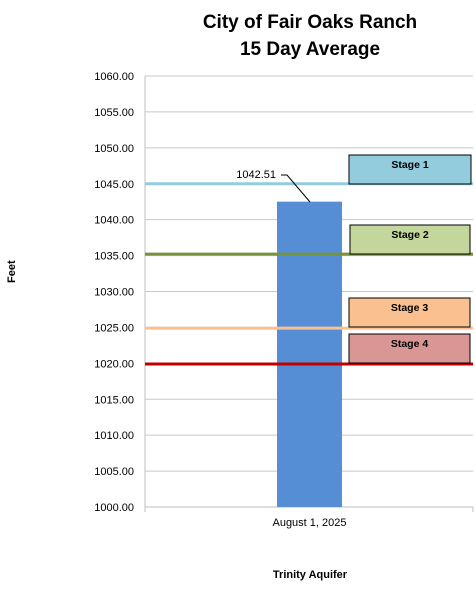 Image resolution: width=476 pixels, height=598 pixels. Describe the element at coordinates (114, 257) in the screenshot. I see `y-tick-label: 1035.00` at that location.